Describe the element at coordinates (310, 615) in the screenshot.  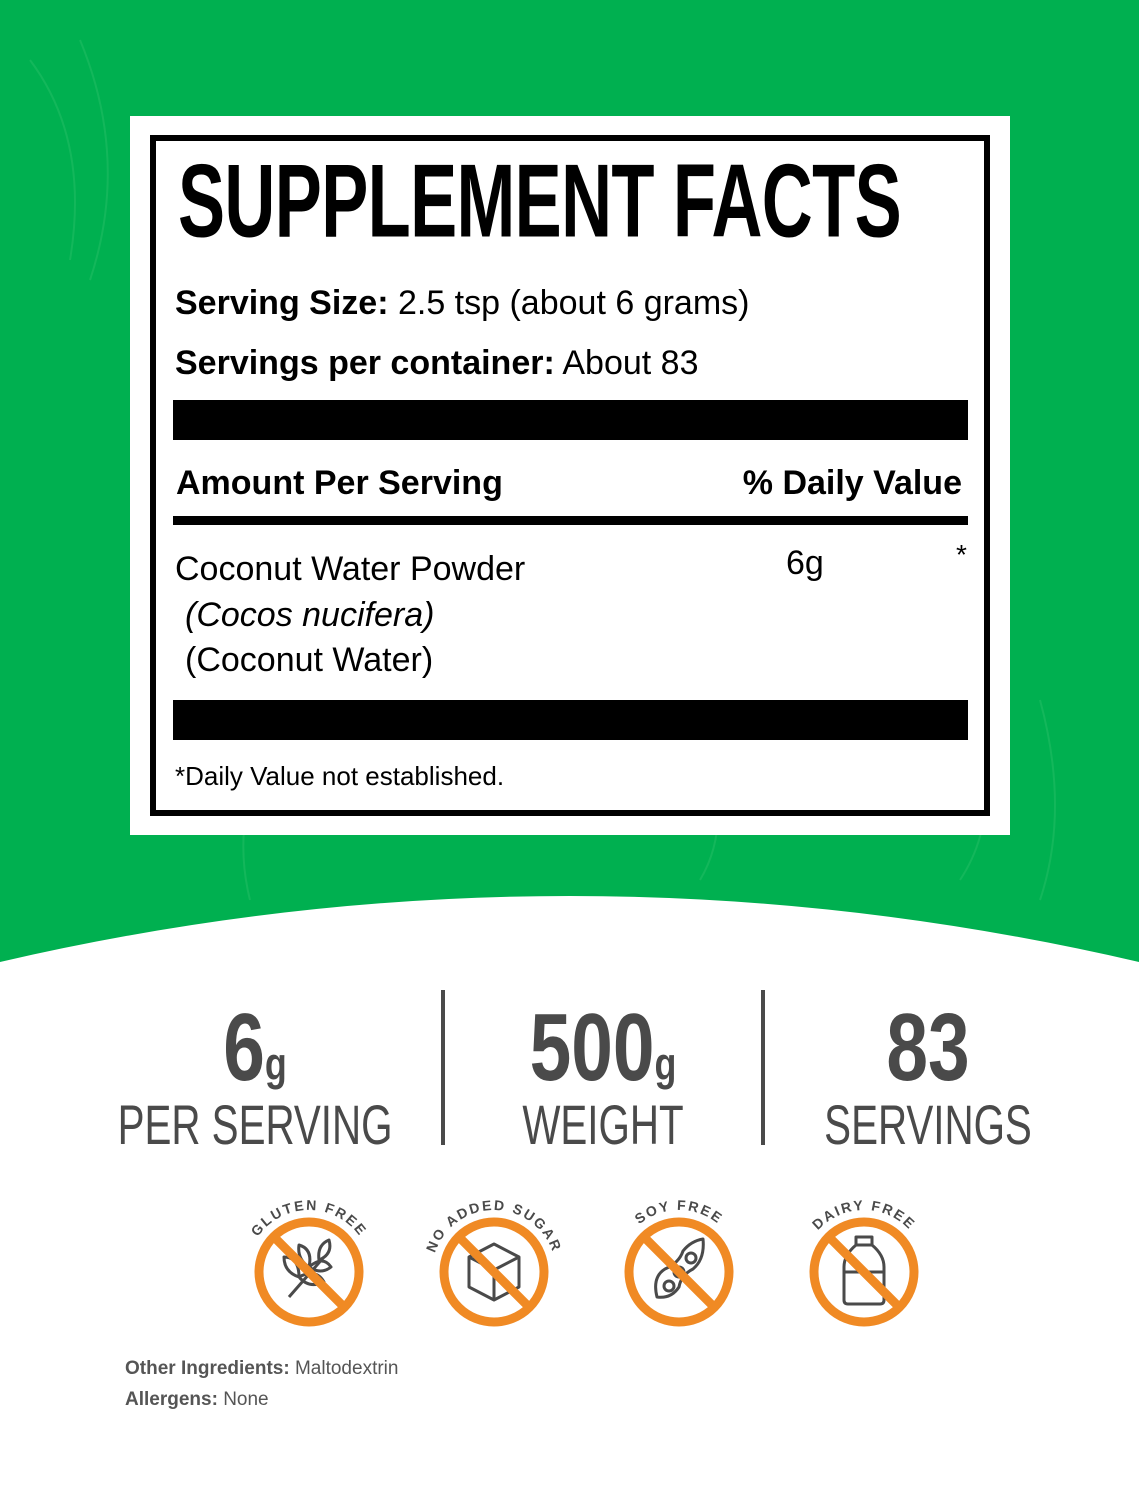
I see `ingredient-latin: (Cocos nucifera)` at that location.